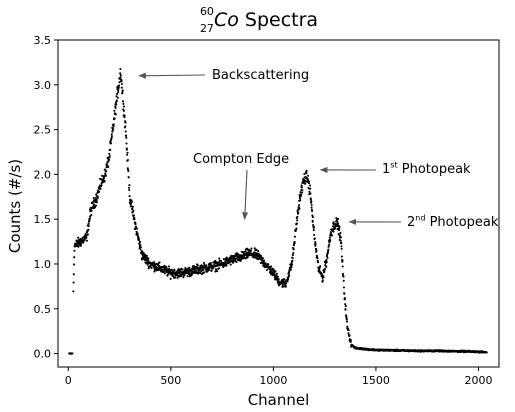 The width and height of the screenshot is (515, 412). Describe the element at coordinates (68, 380) in the screenshot. I see `x-tick-label: 0` at that location.